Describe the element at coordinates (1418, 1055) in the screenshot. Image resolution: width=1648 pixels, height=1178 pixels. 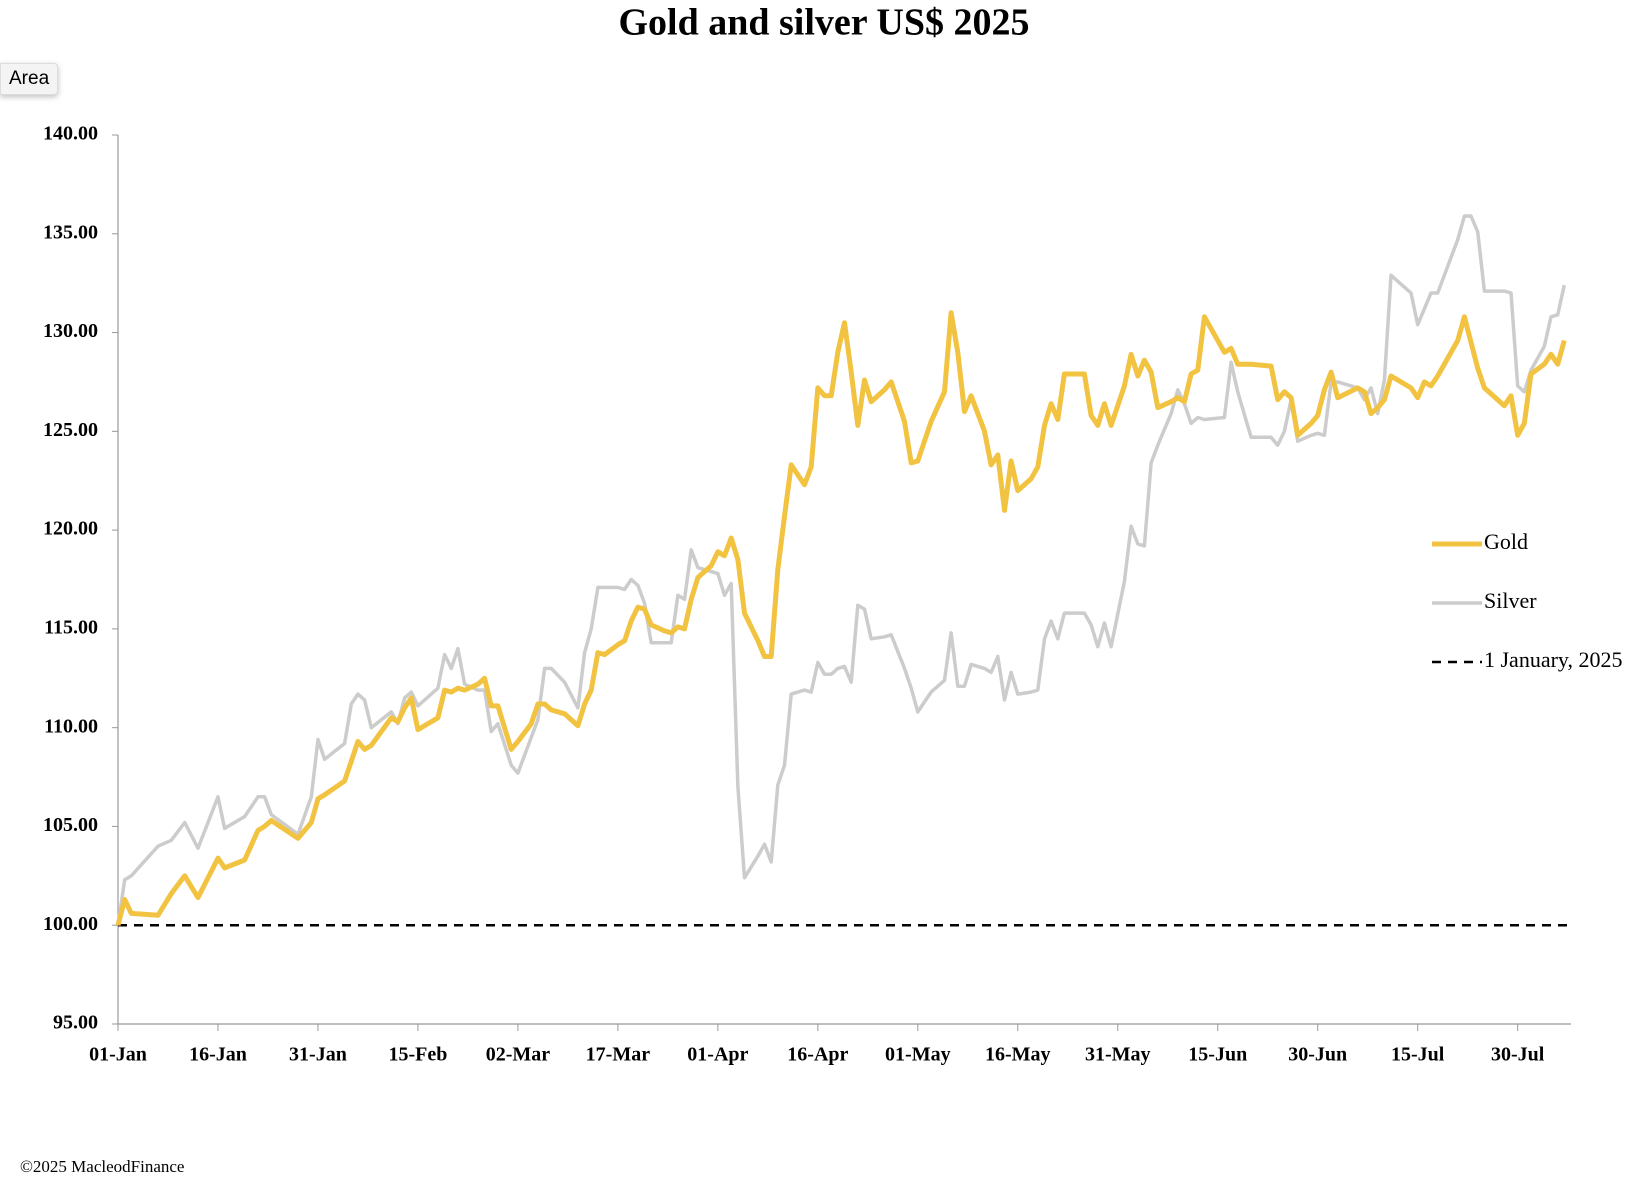
I see `x-tick-label: 15-Jul` at that location.